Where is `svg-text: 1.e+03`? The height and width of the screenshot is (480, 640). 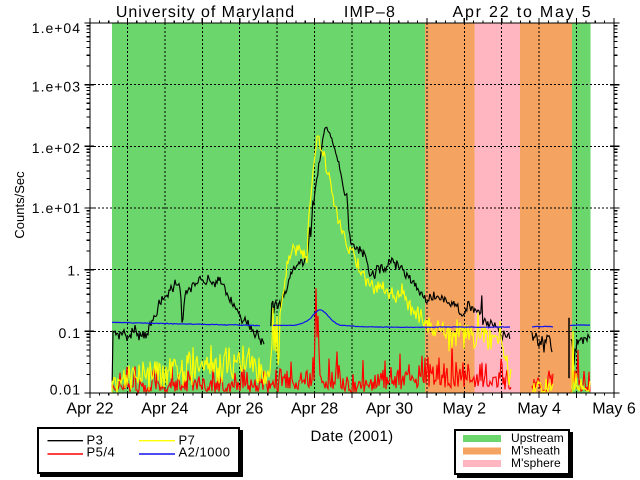
svg-text: 1.e+03 is located at coordinates (56, 86).